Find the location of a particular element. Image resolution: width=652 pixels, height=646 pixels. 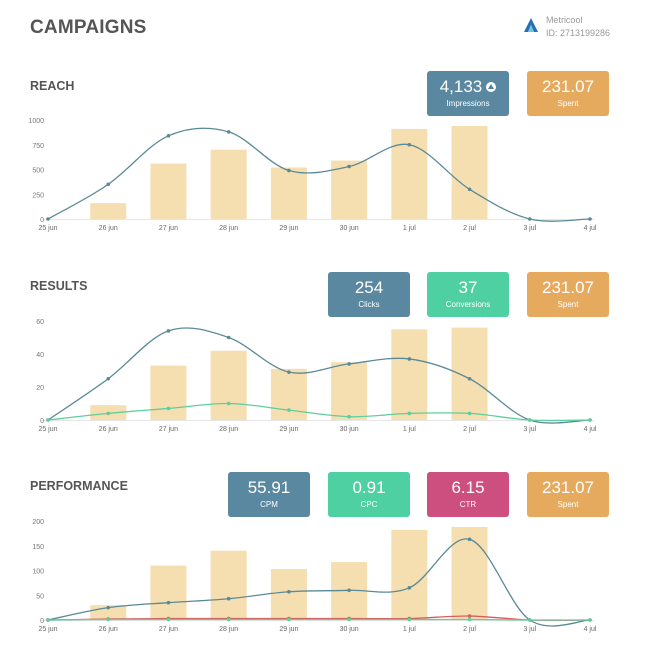

results-x-tick-label: 2 jul is located at coordinates (469, 429).